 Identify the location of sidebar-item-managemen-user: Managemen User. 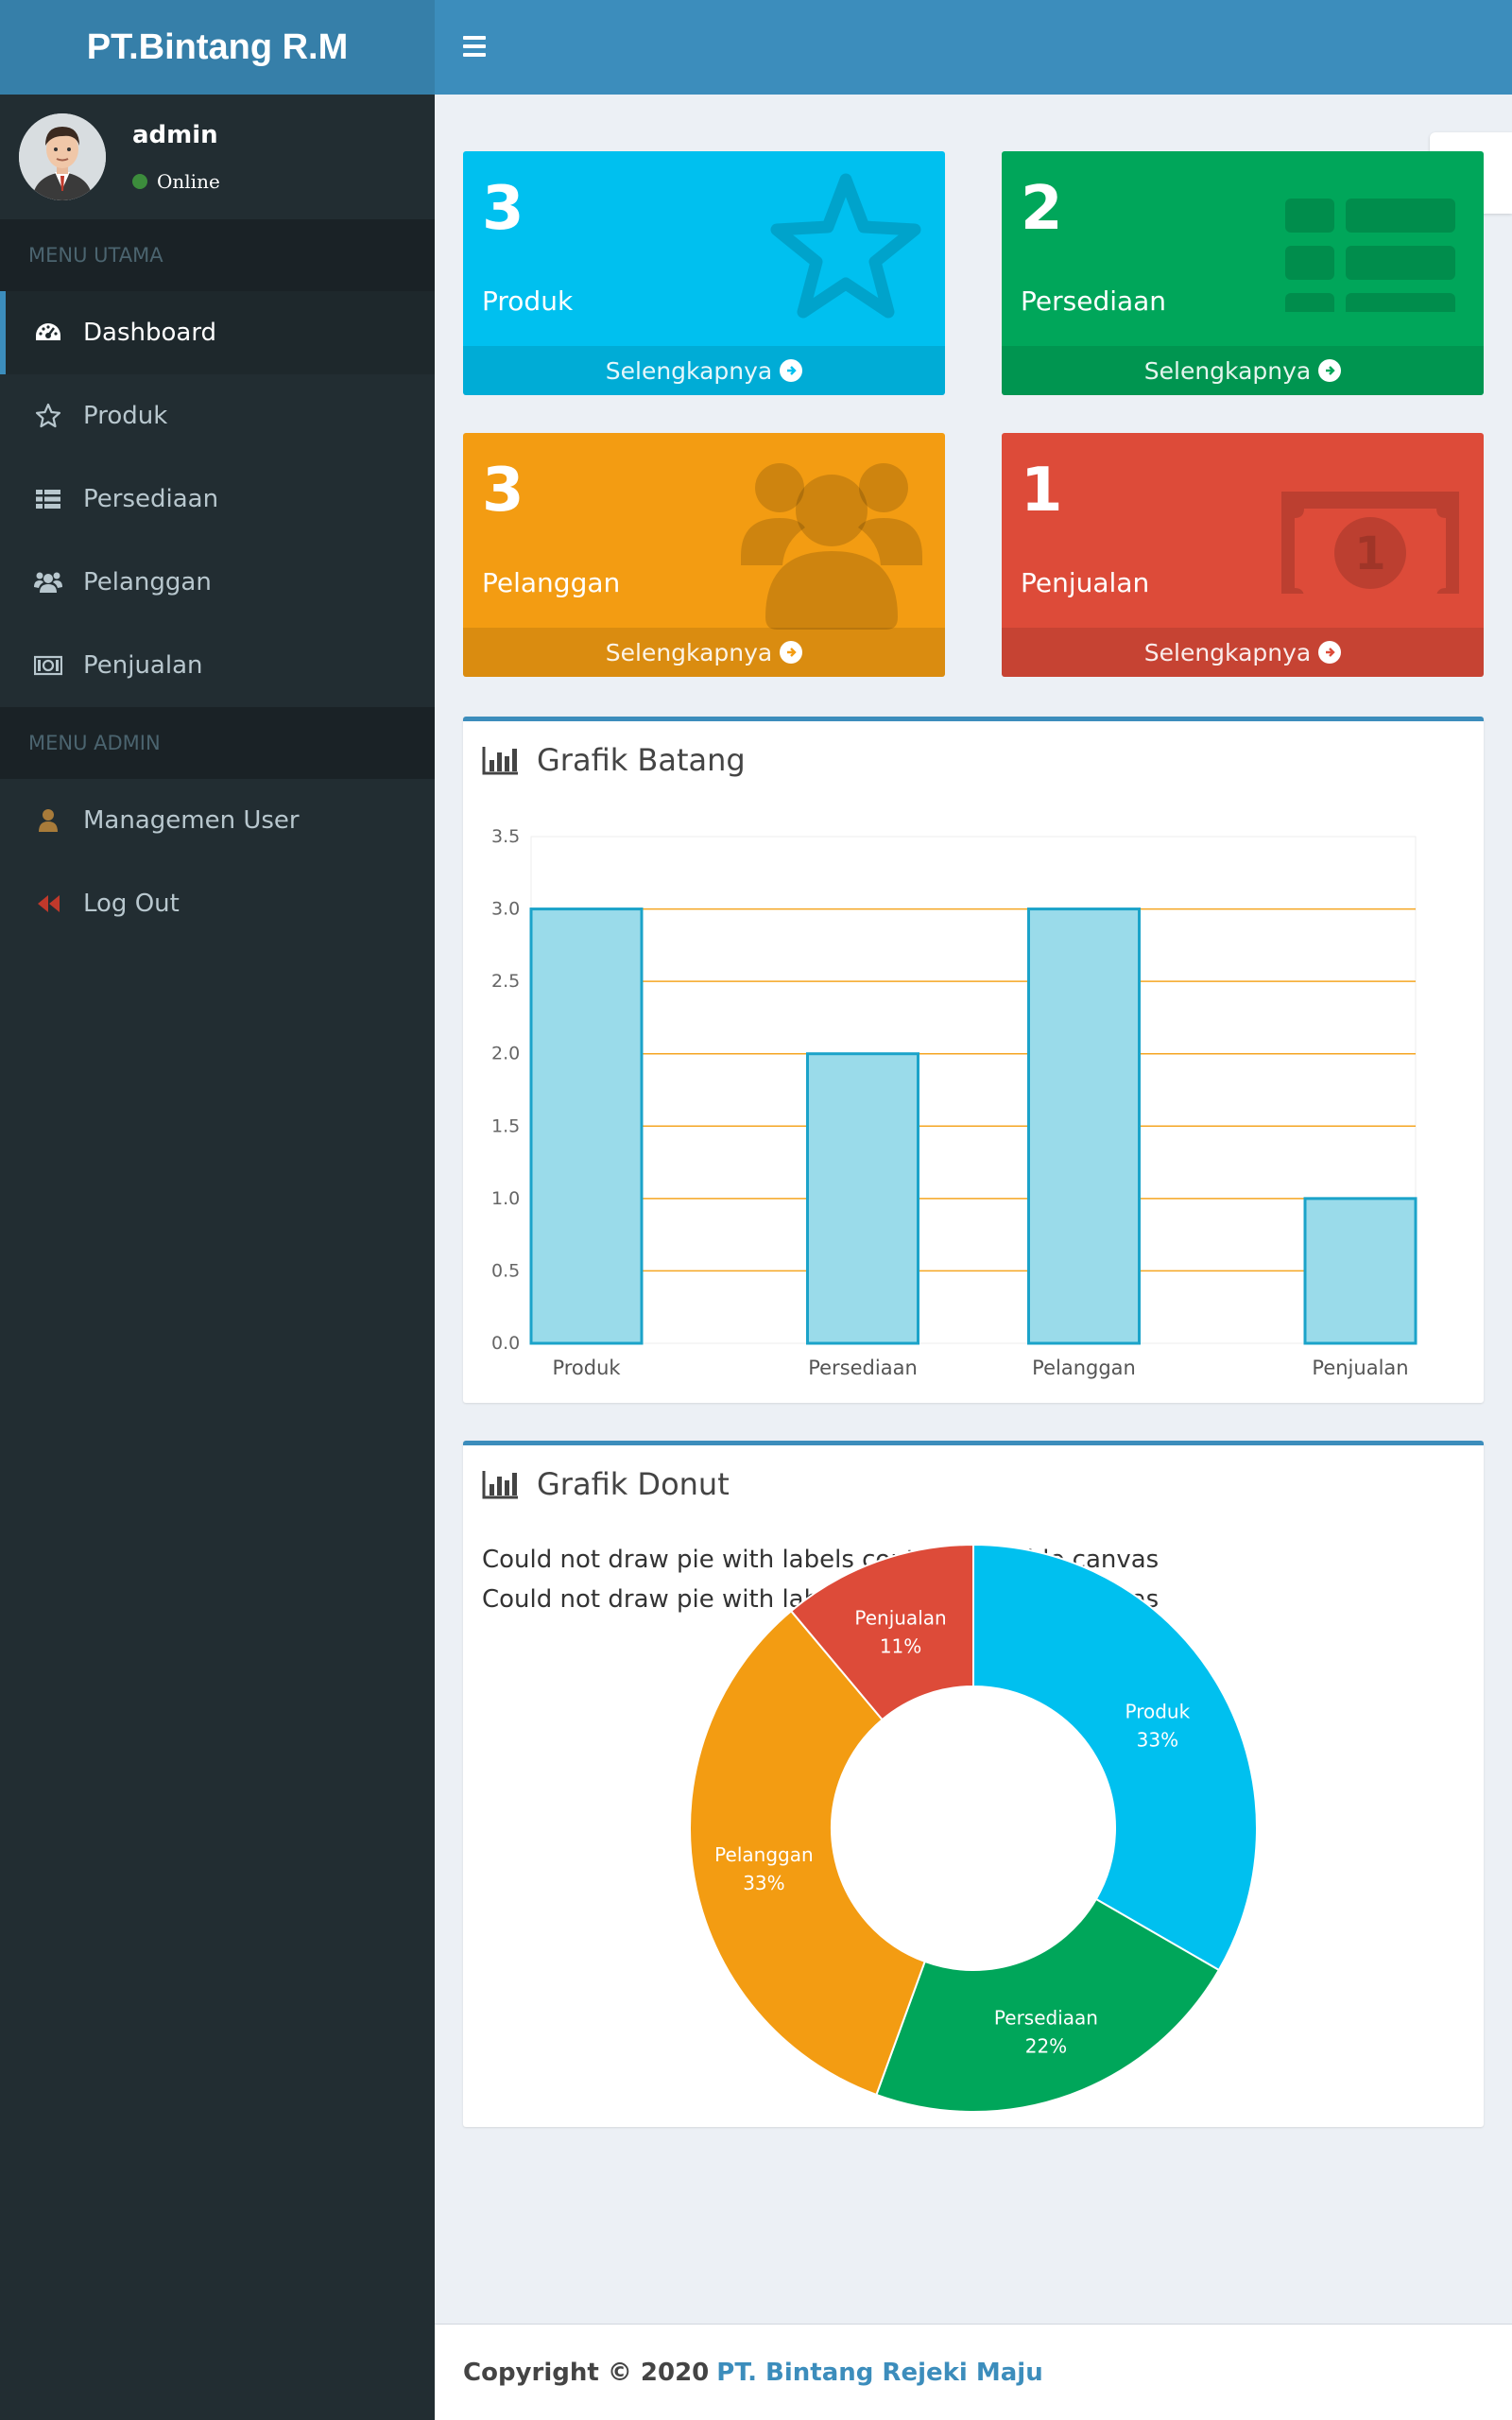
(217, 820).